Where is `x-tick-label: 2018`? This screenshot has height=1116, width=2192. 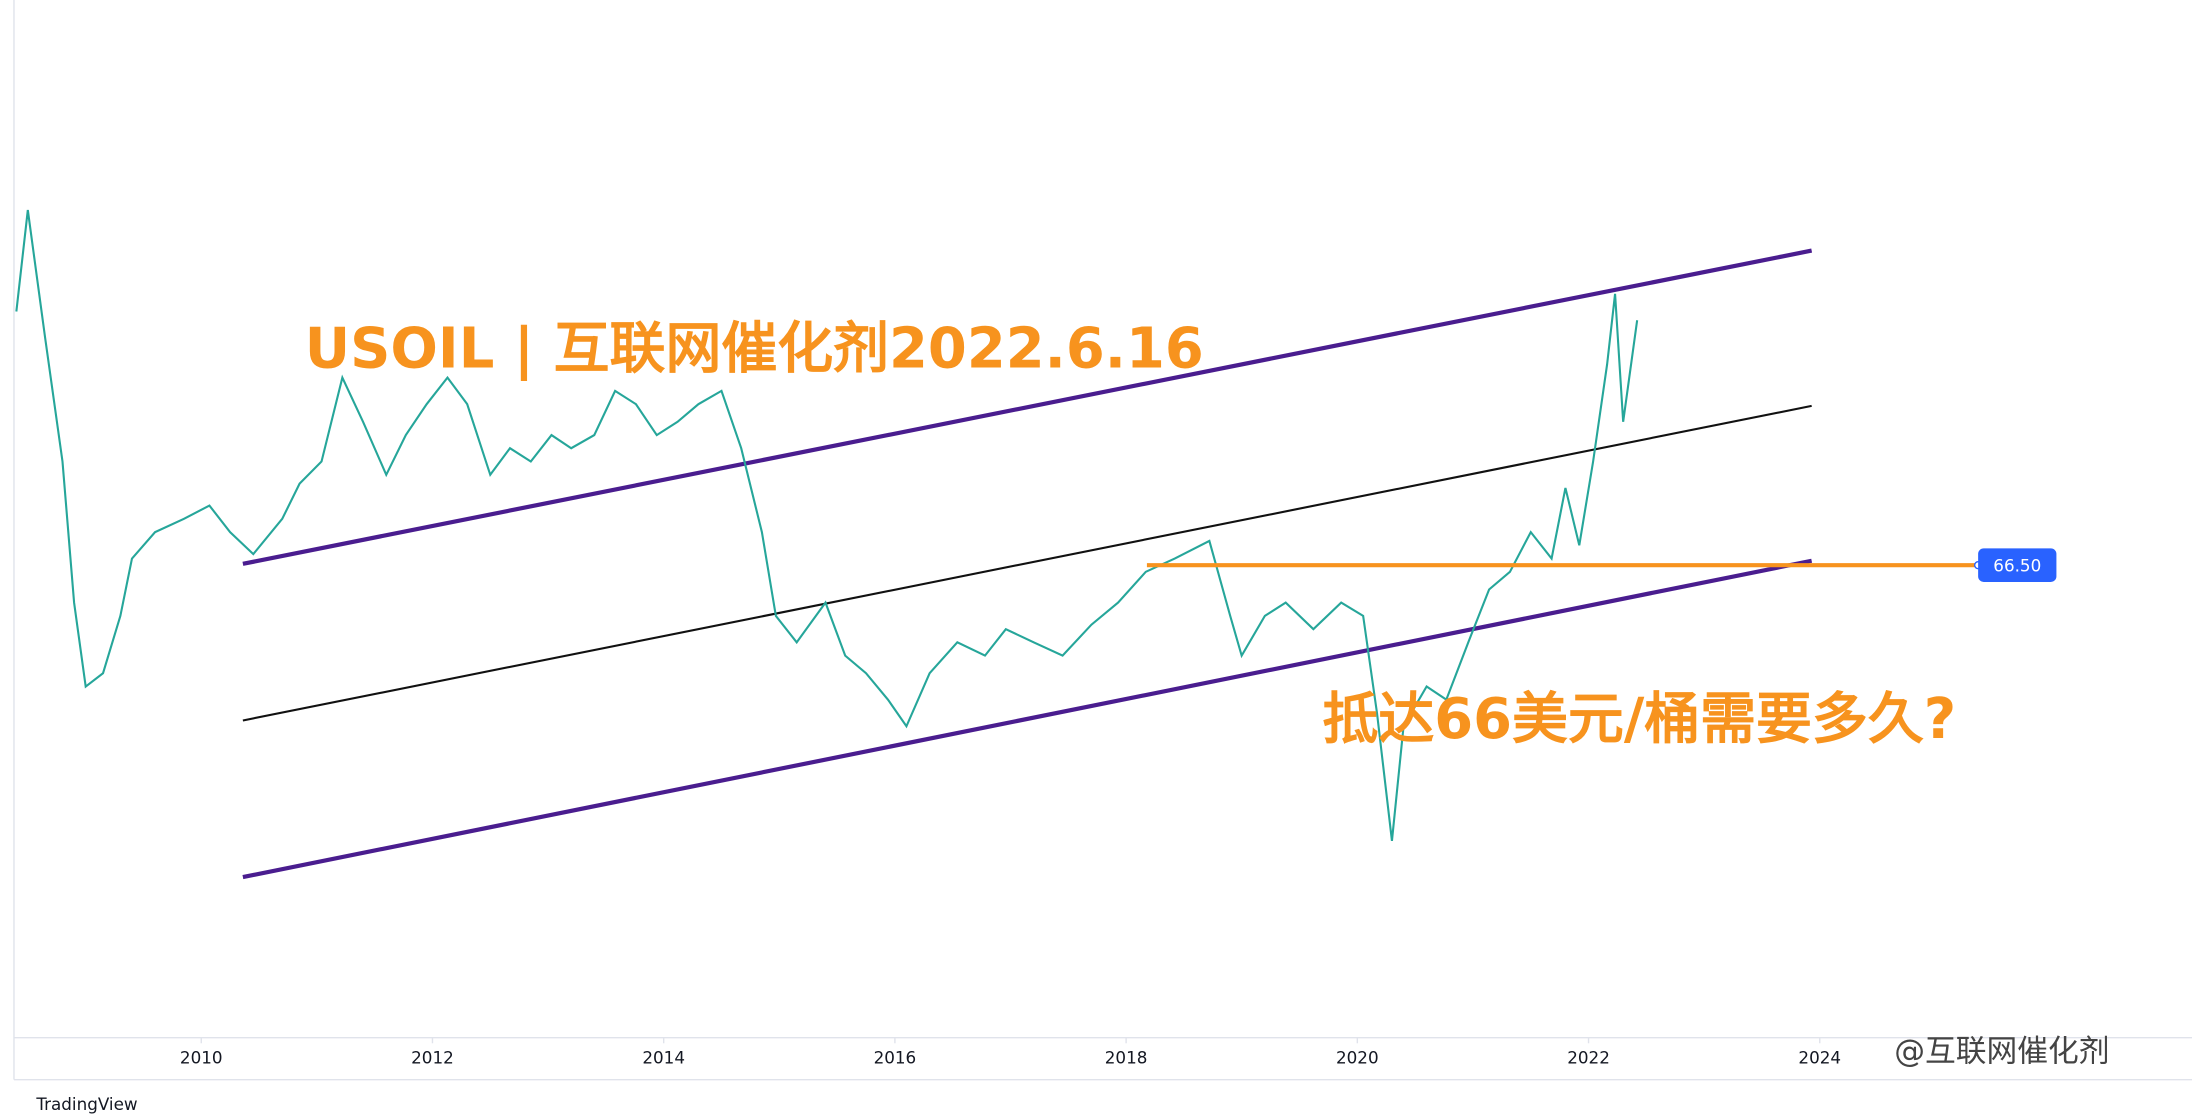
x-tick-label: 2018 is located at coordinates (1126, 1058).